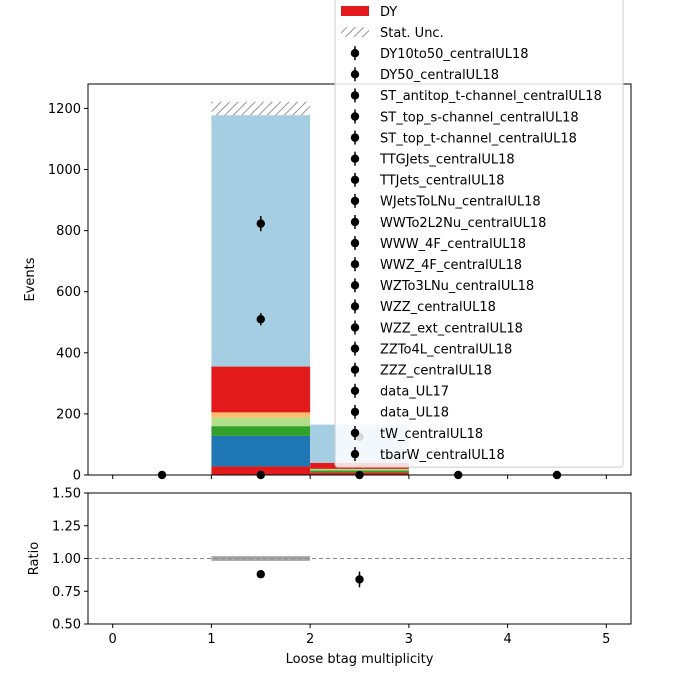 Image resolution: width=700 pixels, height=700 pixels. What do you see at coordinates (261, 108) in the screenshot?
I see `stat-unc-band` at bounding box center [261, 108].